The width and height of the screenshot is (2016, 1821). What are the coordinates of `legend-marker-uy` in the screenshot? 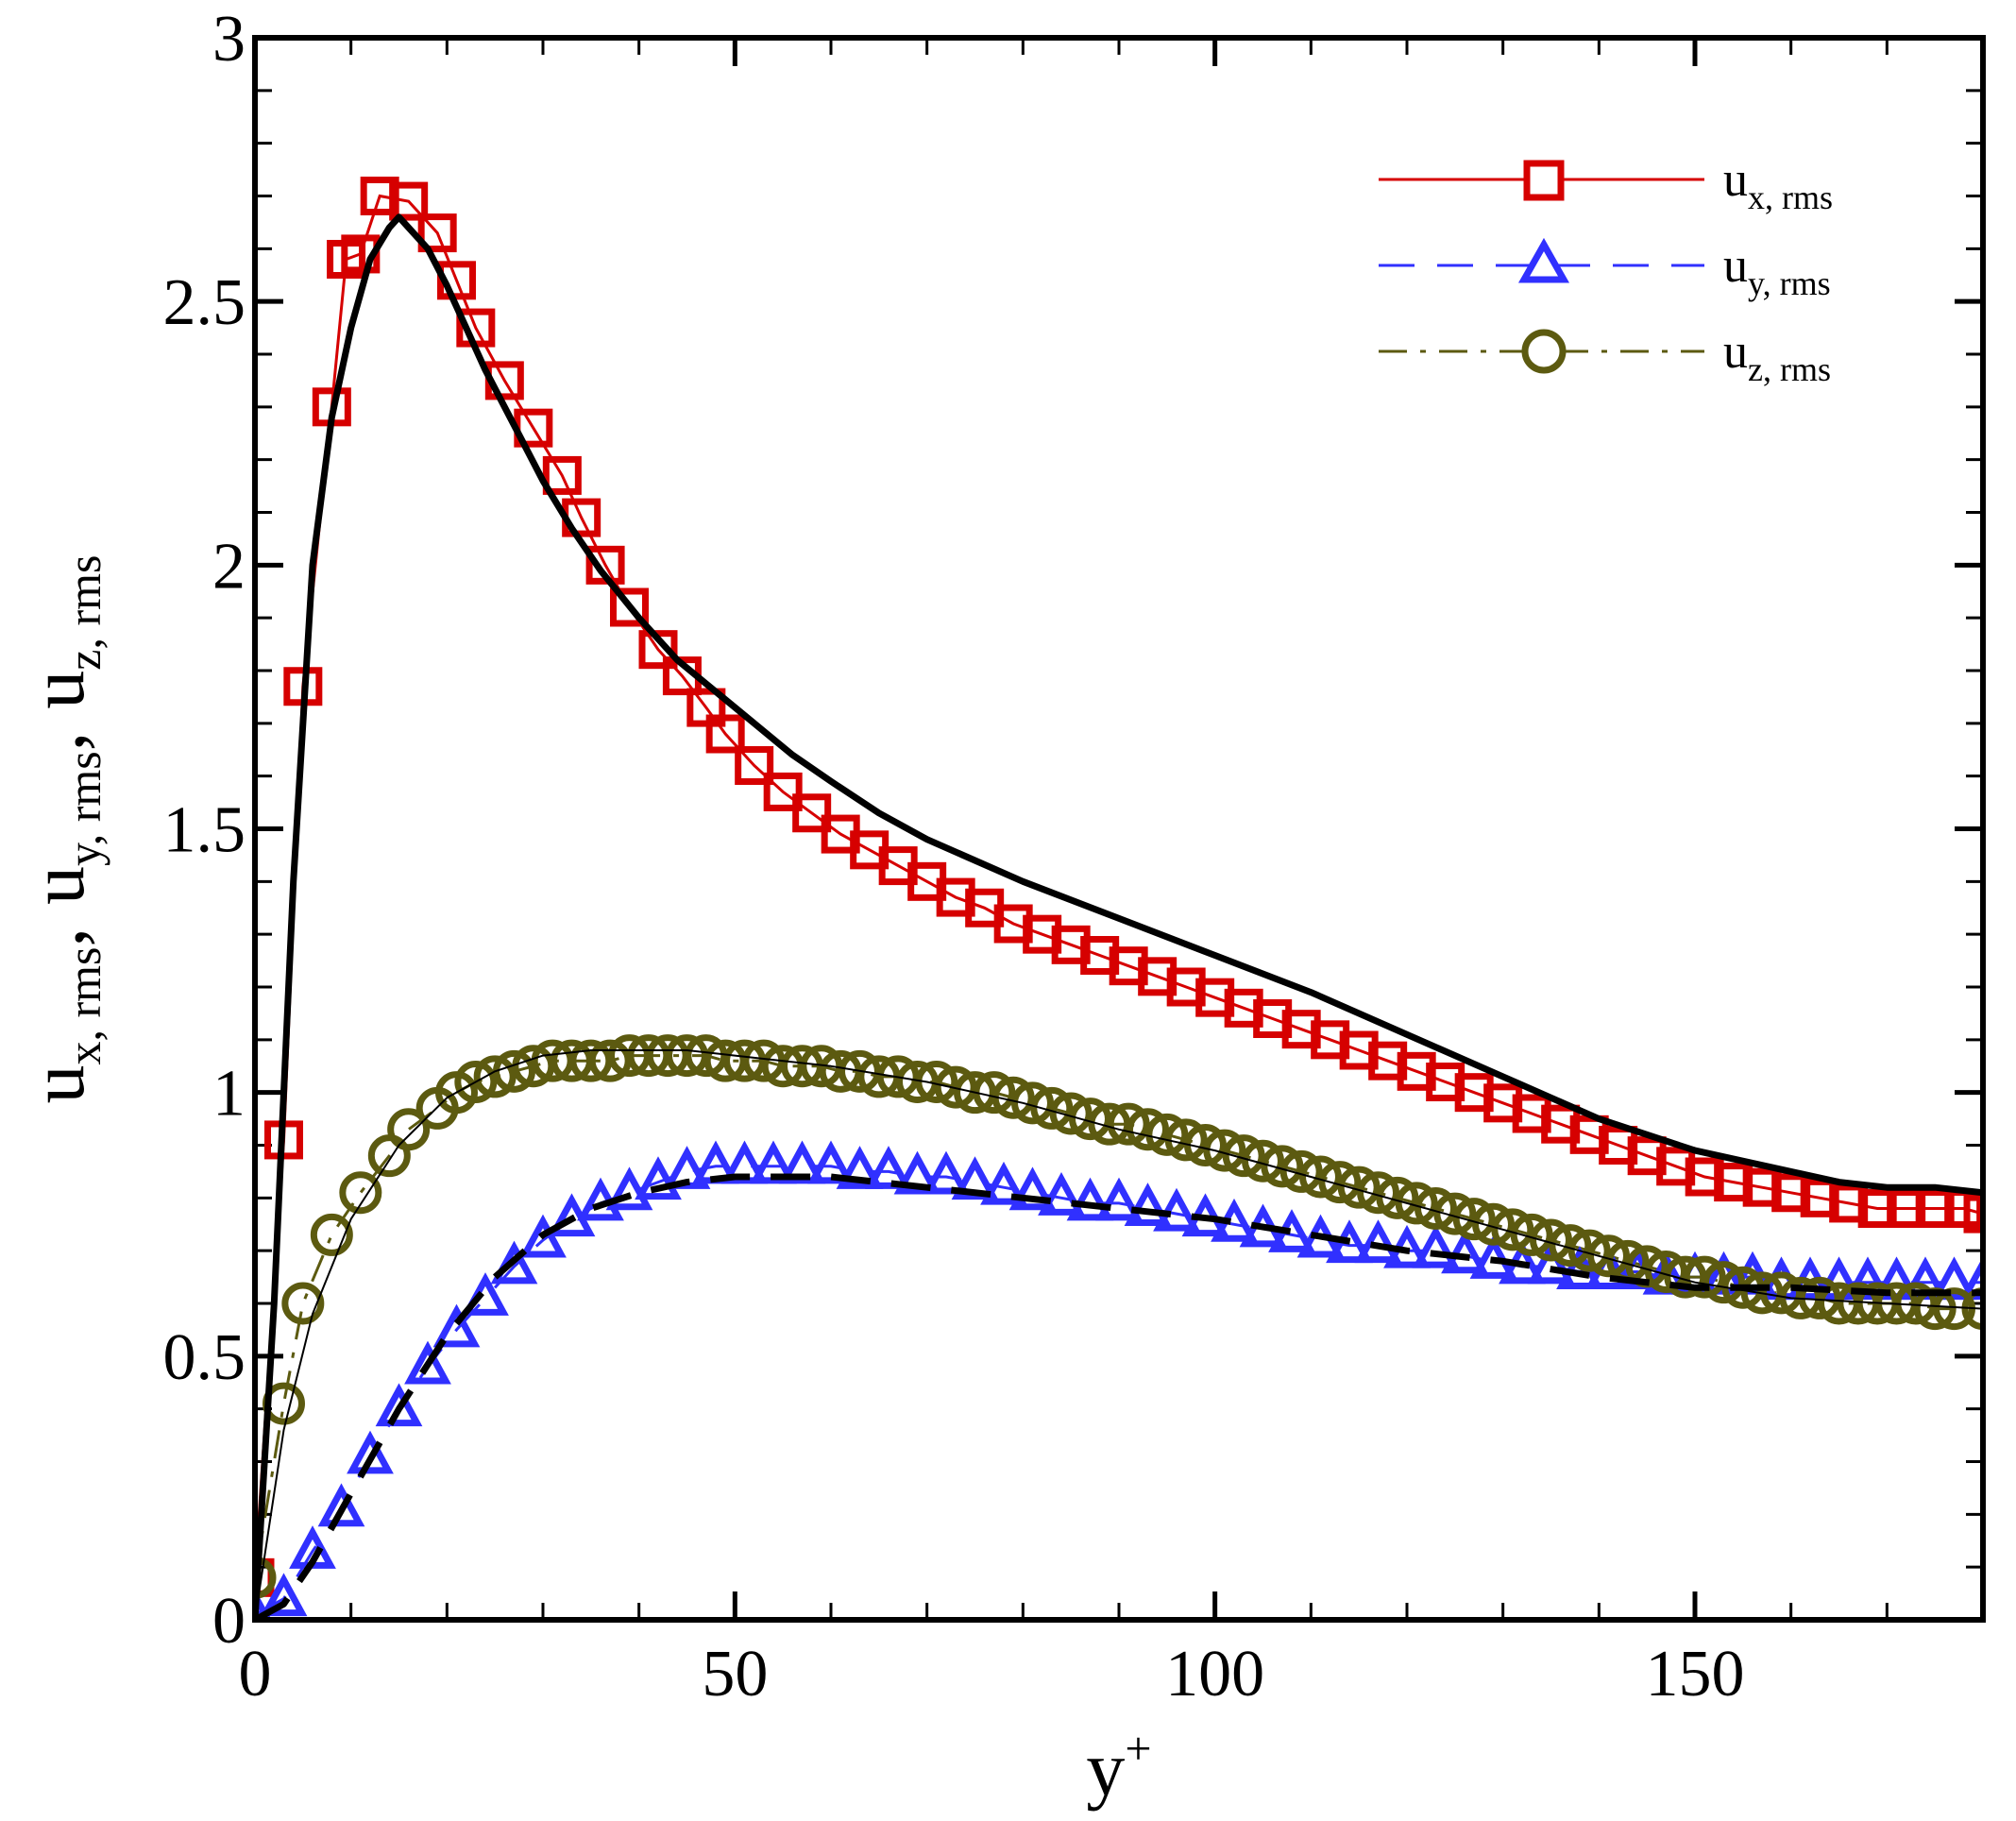 It's located at (1543, 260).